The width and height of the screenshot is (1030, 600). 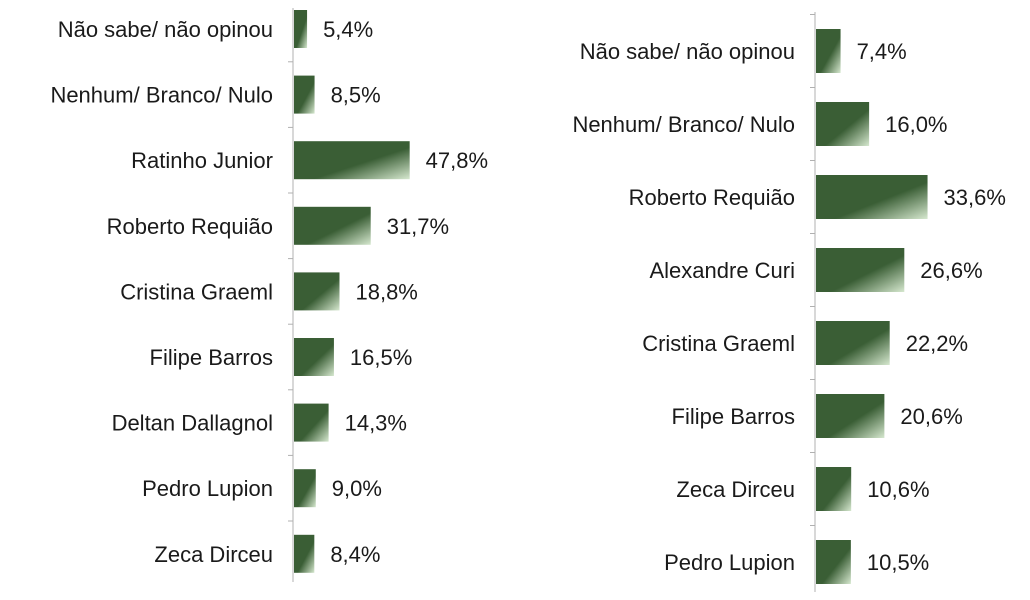 What do you see at coordinates (722, 270) in the screenshot?
I see `category-label: Alexandre Curi` at bounding box center [722, 270].